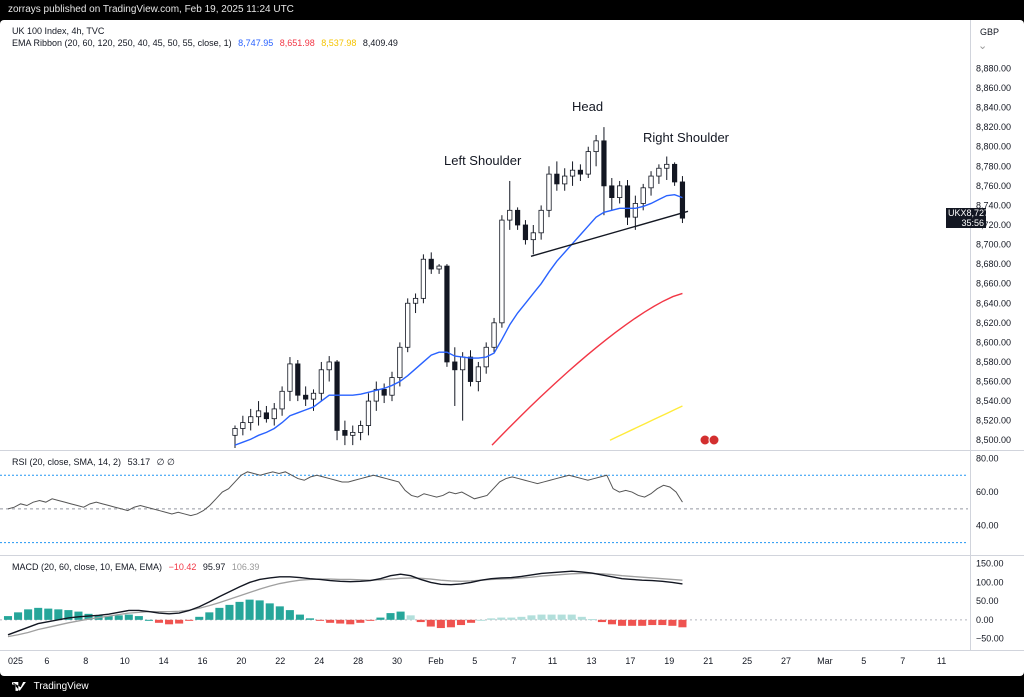  Describe the element at coordinates (686, 137) in the screenshot. I see `pattern-annotation: Right Shoulder` at that location.